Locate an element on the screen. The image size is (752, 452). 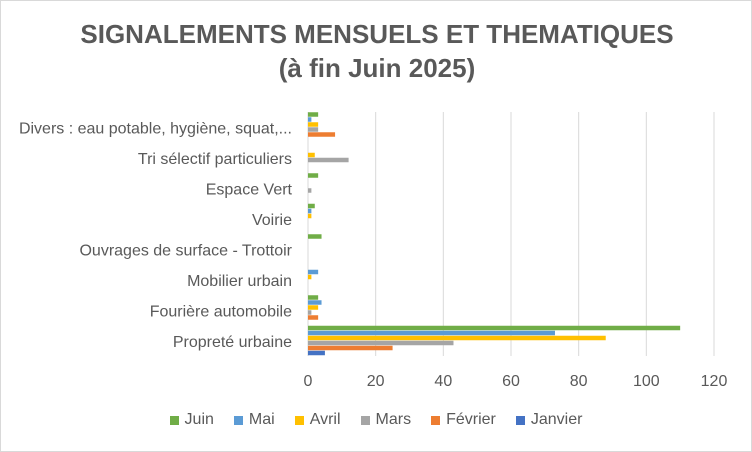
legend-label: Juin is located at coordinates (199, 419).